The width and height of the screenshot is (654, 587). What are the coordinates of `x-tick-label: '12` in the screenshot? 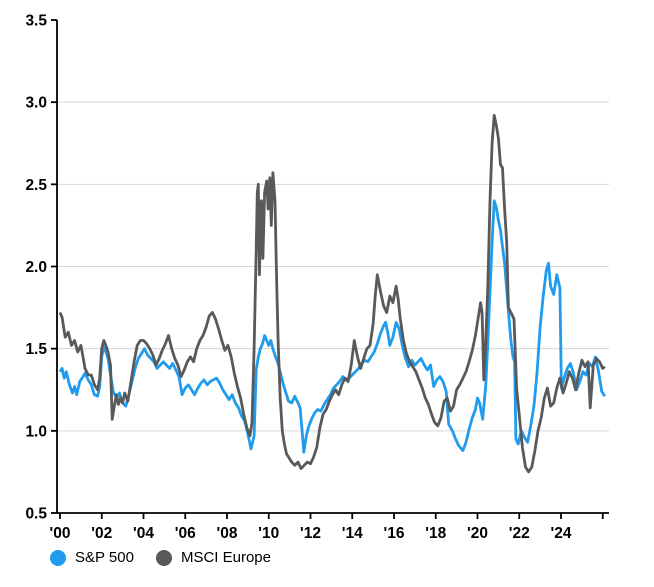 It's located at (310, 533).